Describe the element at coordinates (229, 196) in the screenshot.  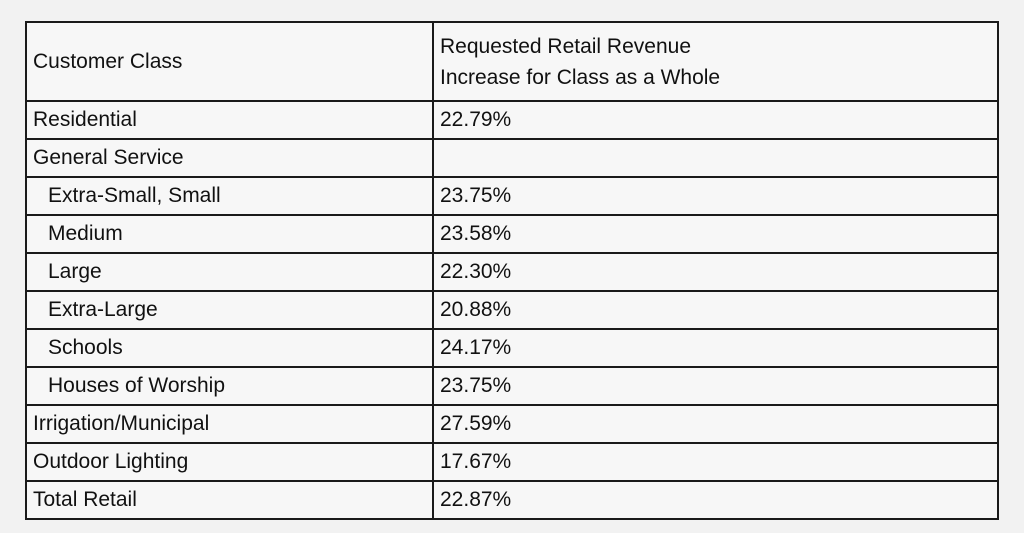
I see `customer-class-cell: Extra-Small, Small` at that location.